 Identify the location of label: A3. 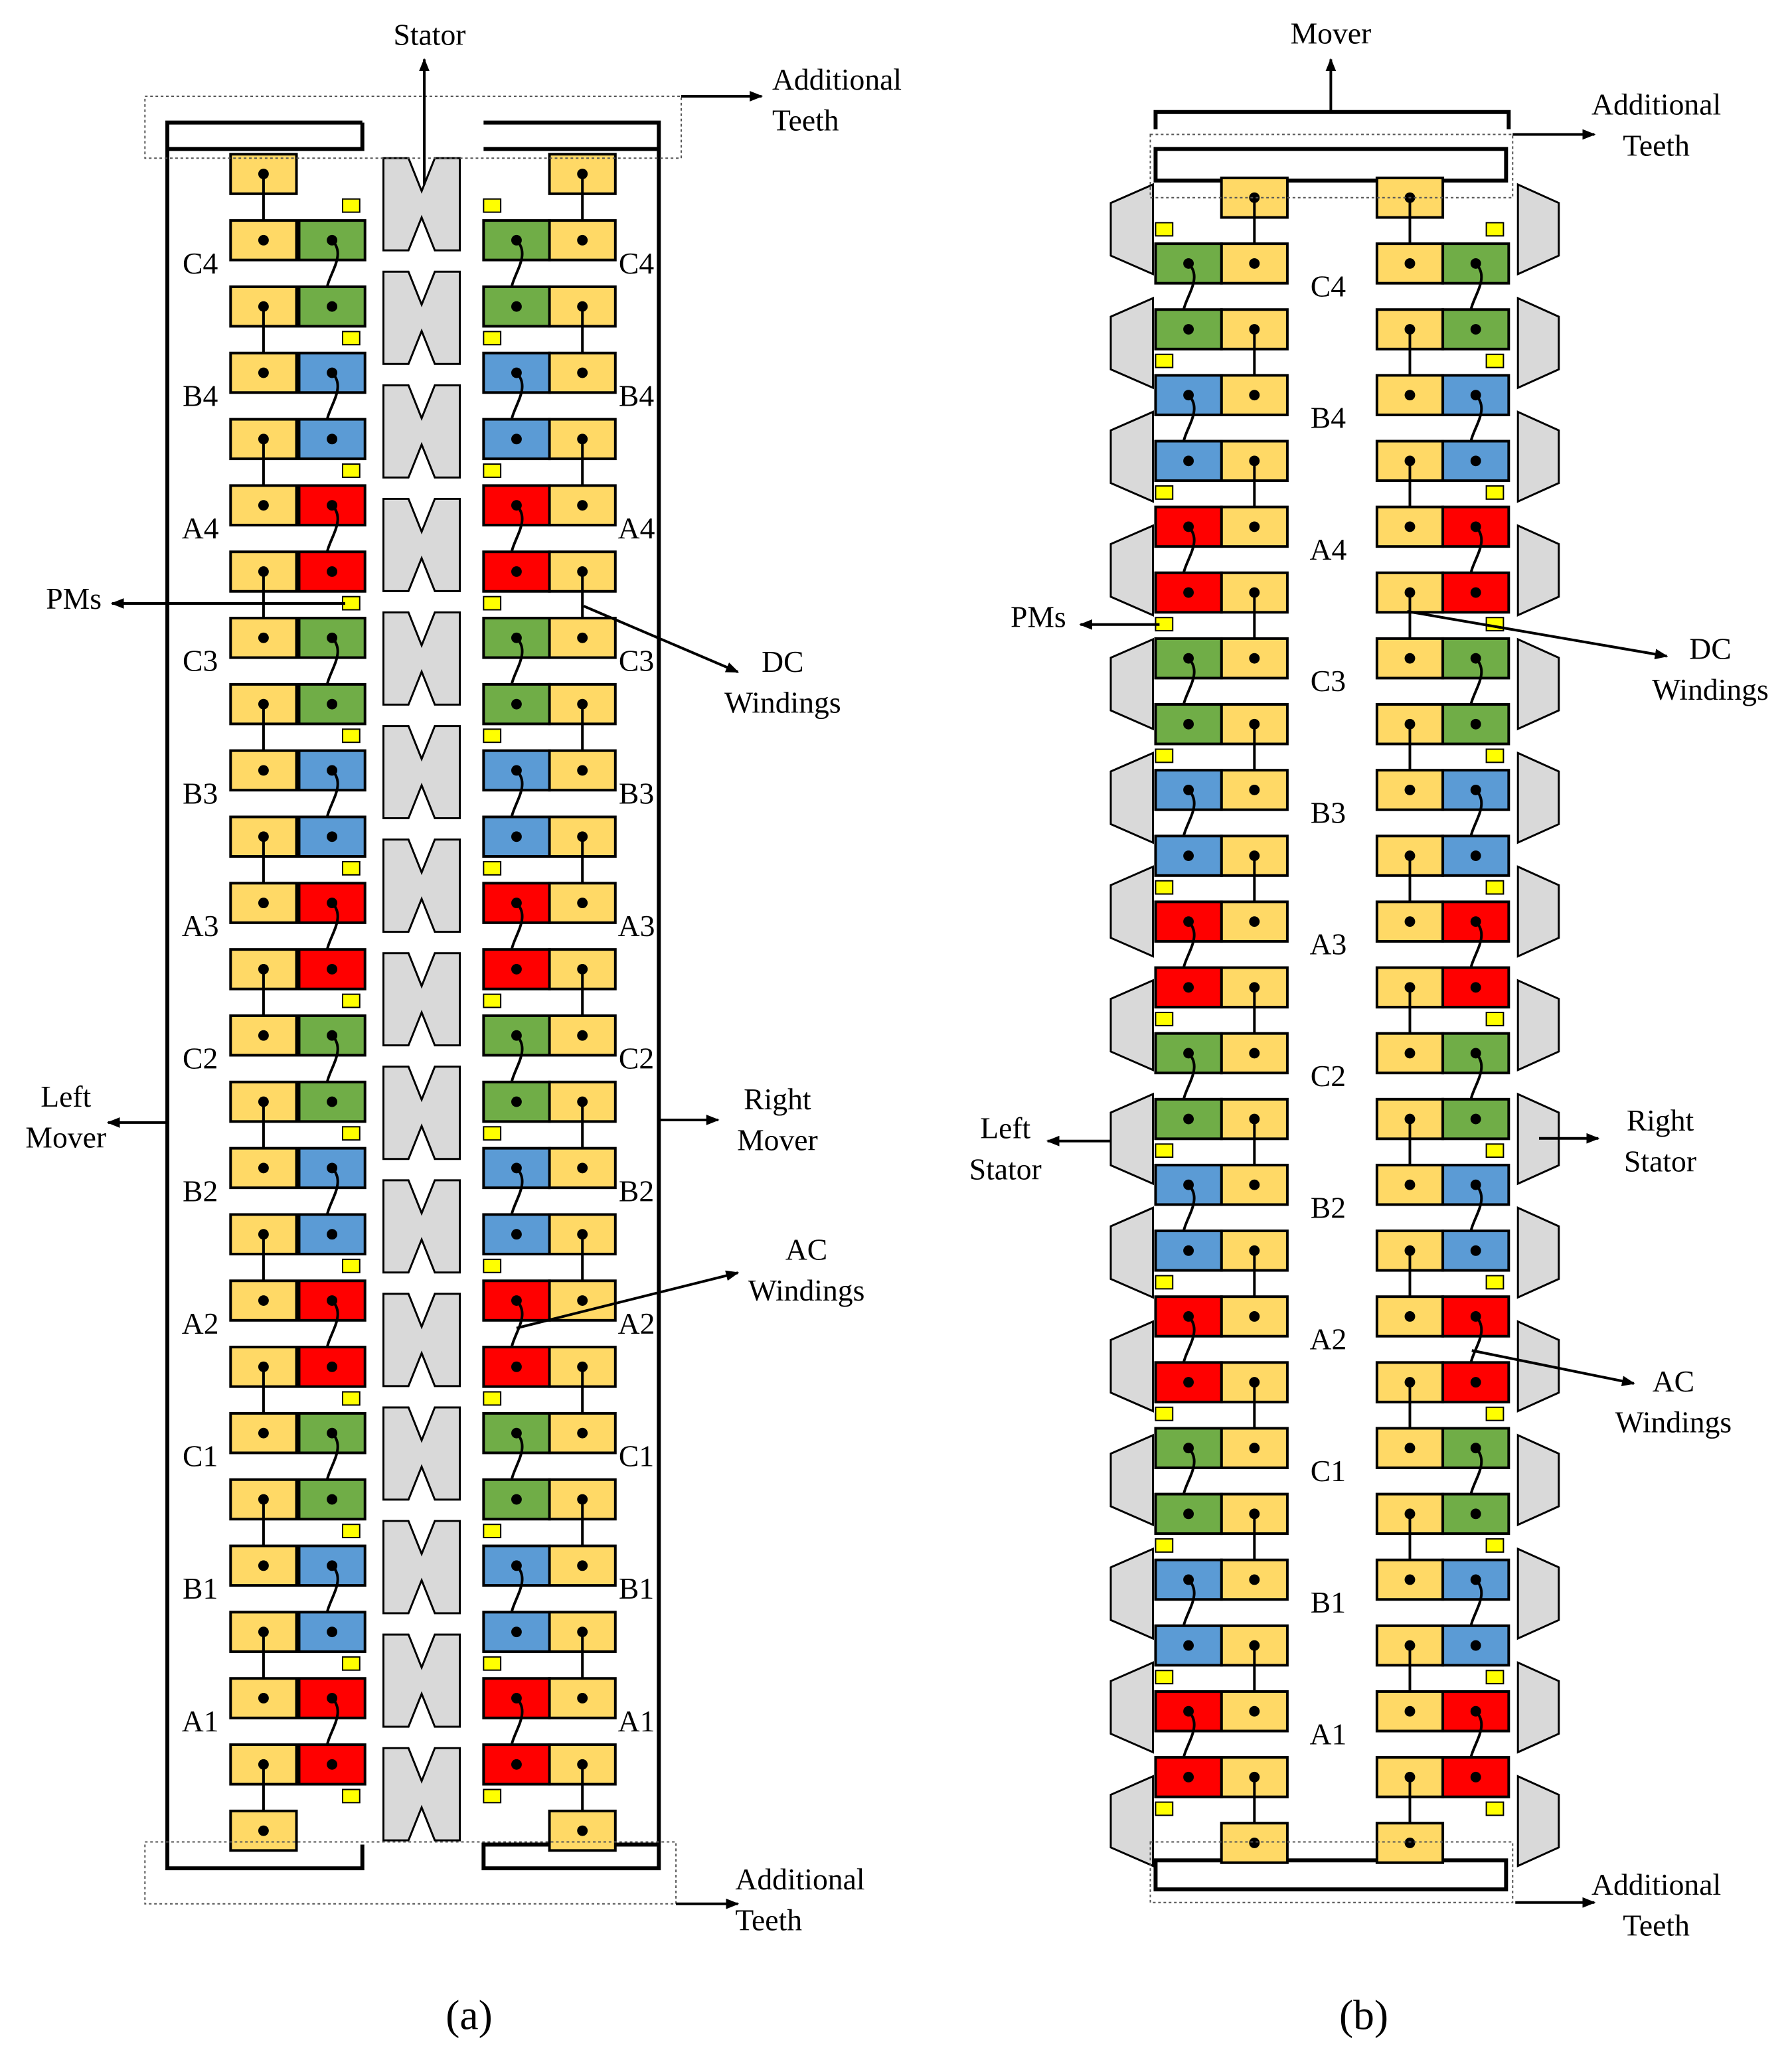
(1328, 944).